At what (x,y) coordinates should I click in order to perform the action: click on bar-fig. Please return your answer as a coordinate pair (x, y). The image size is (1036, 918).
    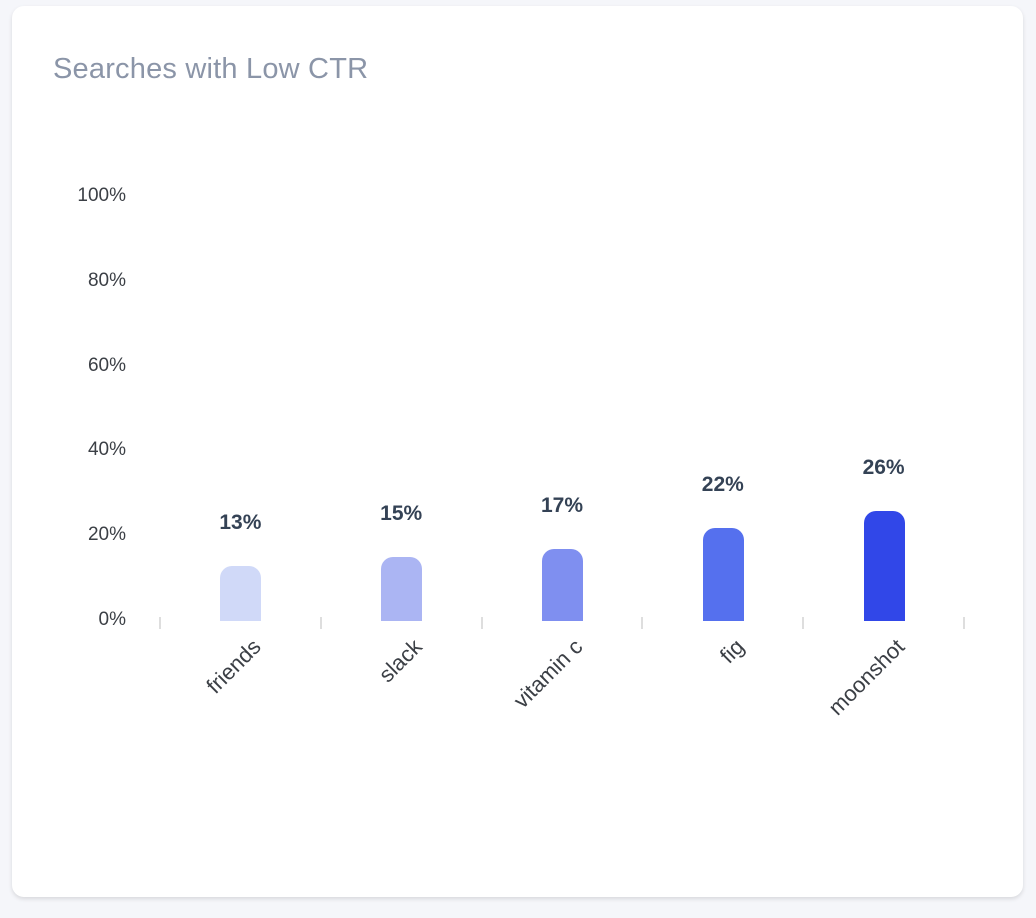
    Looking at the image, I should click on (723, 574).